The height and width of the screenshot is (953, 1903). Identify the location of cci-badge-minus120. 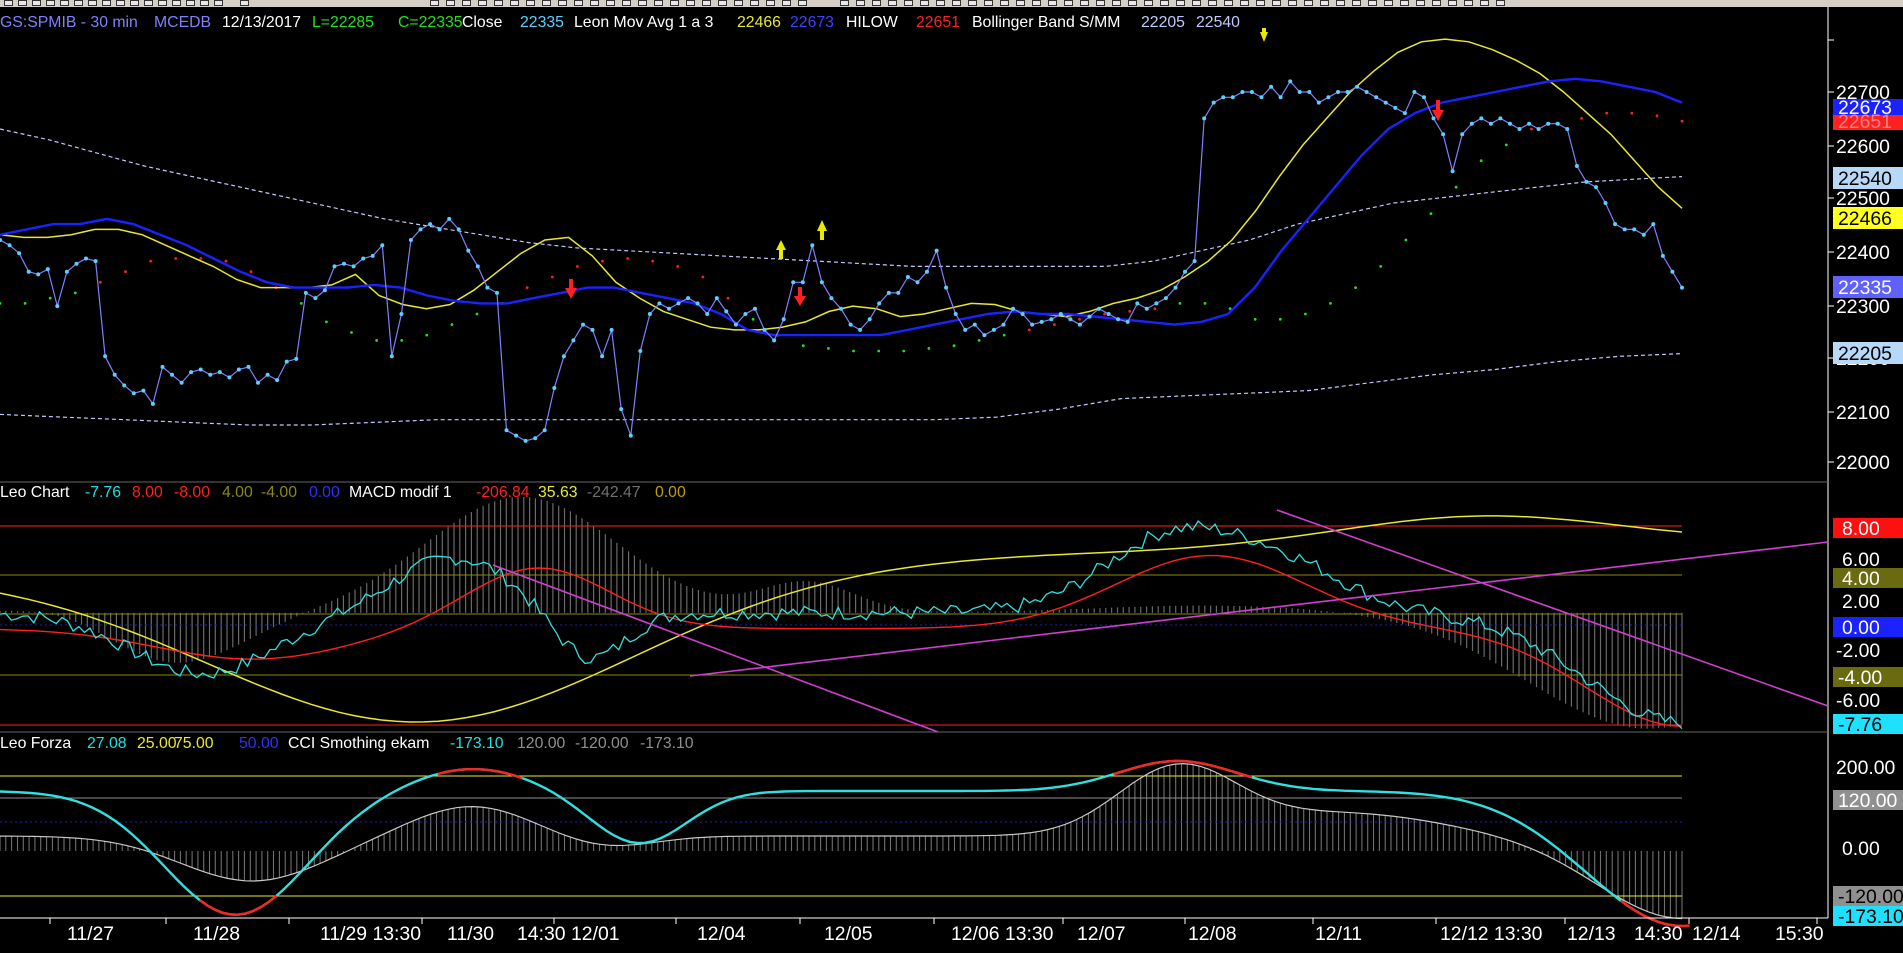
(1868, 896).